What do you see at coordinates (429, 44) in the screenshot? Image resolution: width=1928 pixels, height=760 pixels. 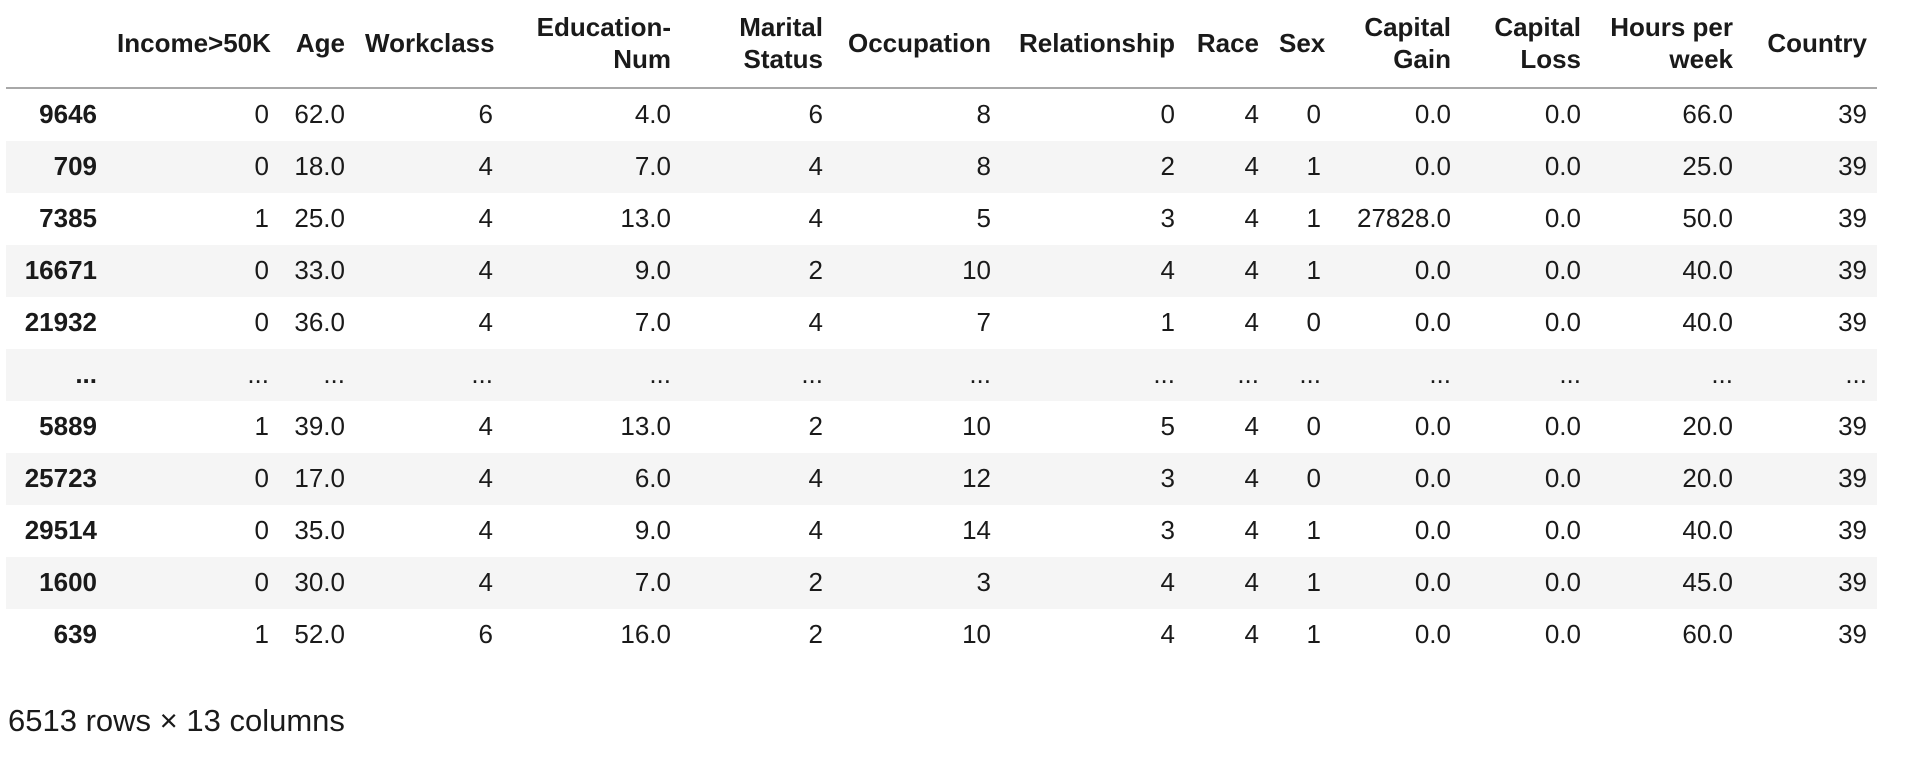 I see `column-header: Workclass` at bounding box center [429, 44].